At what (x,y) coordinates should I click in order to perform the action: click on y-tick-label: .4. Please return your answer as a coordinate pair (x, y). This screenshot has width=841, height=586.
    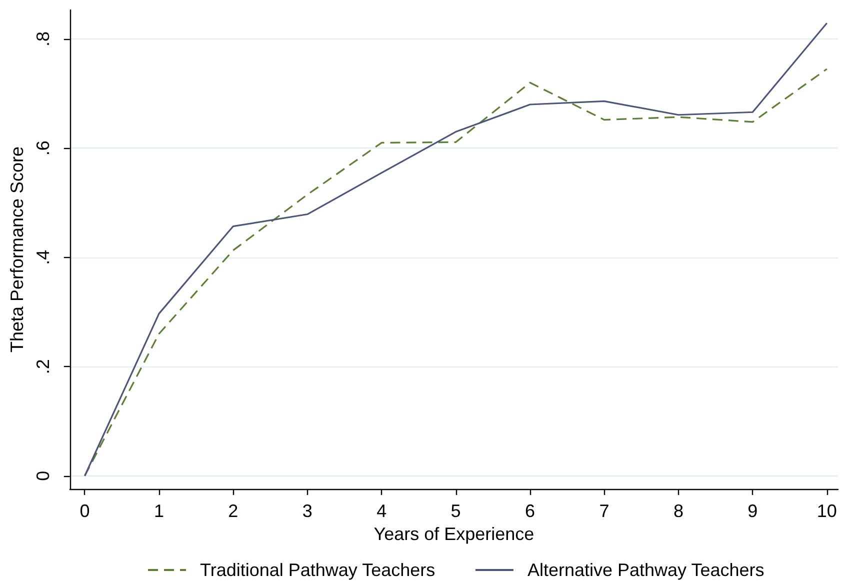
    Looking at the image, I should click on (42, 257).